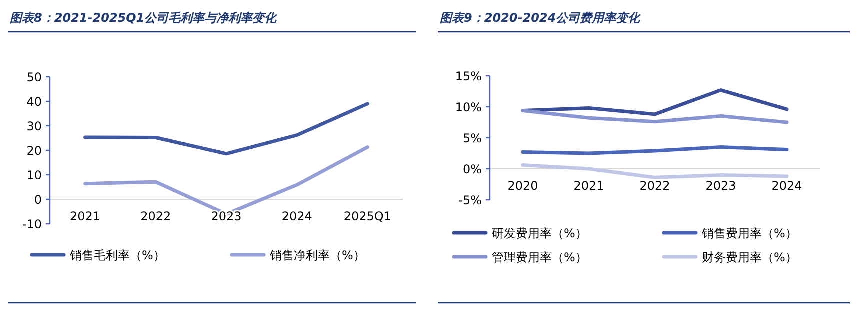  What do you see at coordinates (34, 77) in the screenshot?
I see `y-tick-label: 50` at bounding box center [34, 77].